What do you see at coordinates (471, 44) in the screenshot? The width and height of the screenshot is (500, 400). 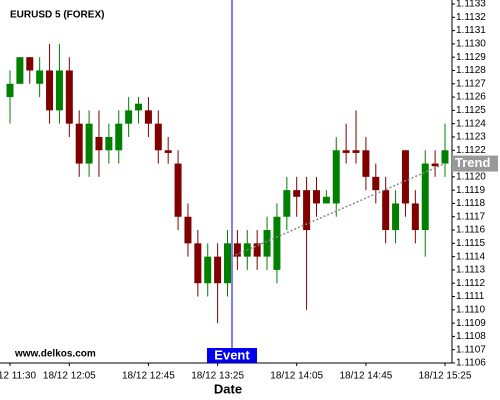 I see `y-tick-label: 1.1130` at bounding box center [471, 44].